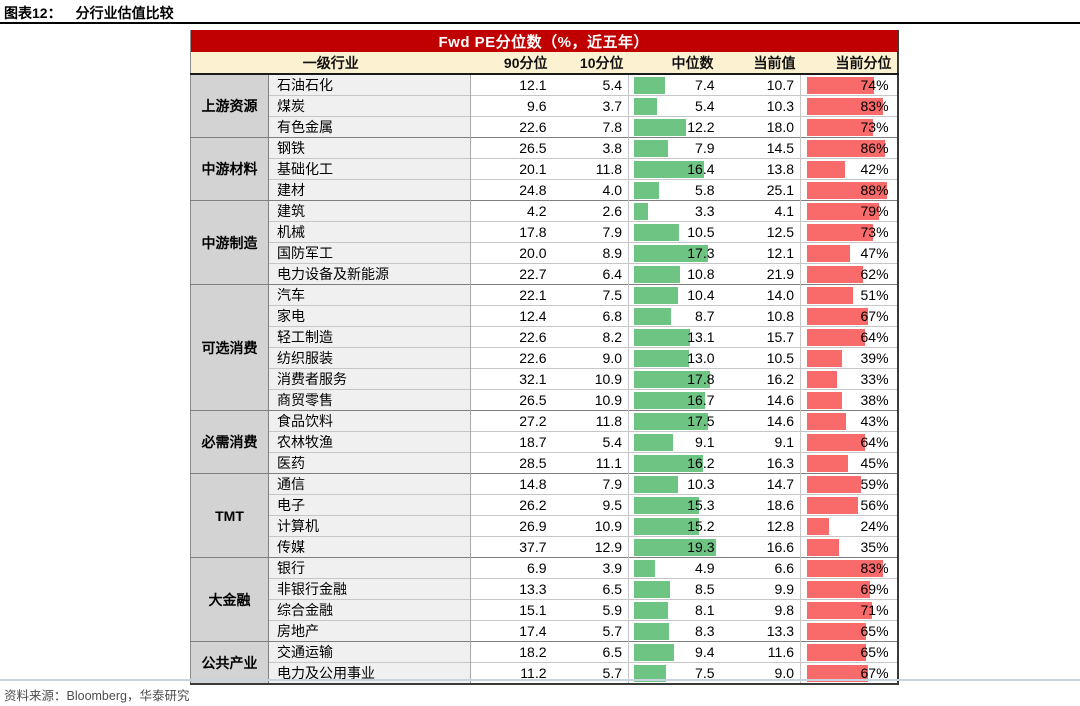 Image resolution: width=1080 pixels, height=706 pixels. I want to click on table-row: 可选消费 汽车 22.1 7.5 10.4 14.0 51%, so click(544, 347).